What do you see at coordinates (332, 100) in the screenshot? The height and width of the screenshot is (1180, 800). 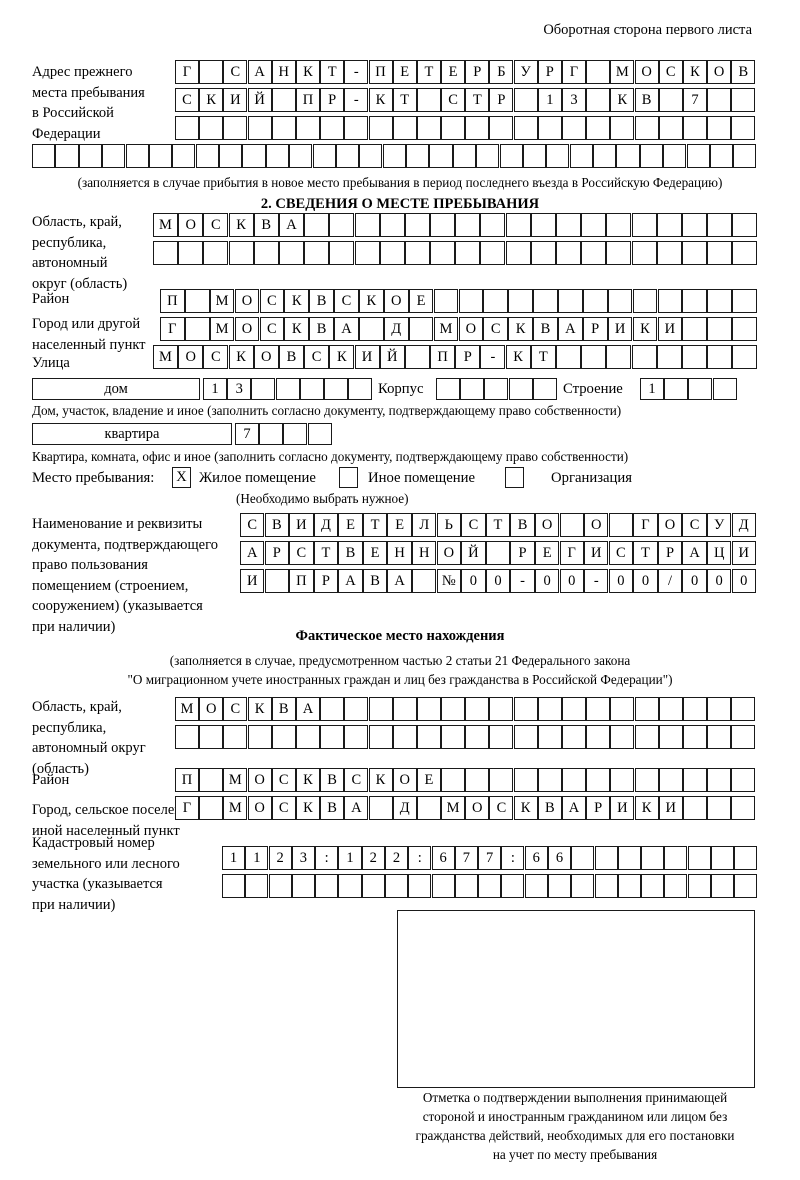 I see `prev-address-row-2-cell-7: Р` at bounding box center [332, 100].